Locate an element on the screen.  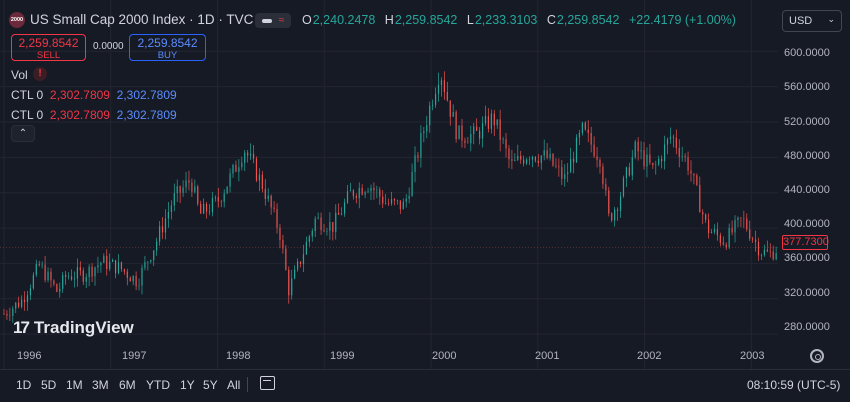
range-1y: 1Y is located at coordinates (187, 385).